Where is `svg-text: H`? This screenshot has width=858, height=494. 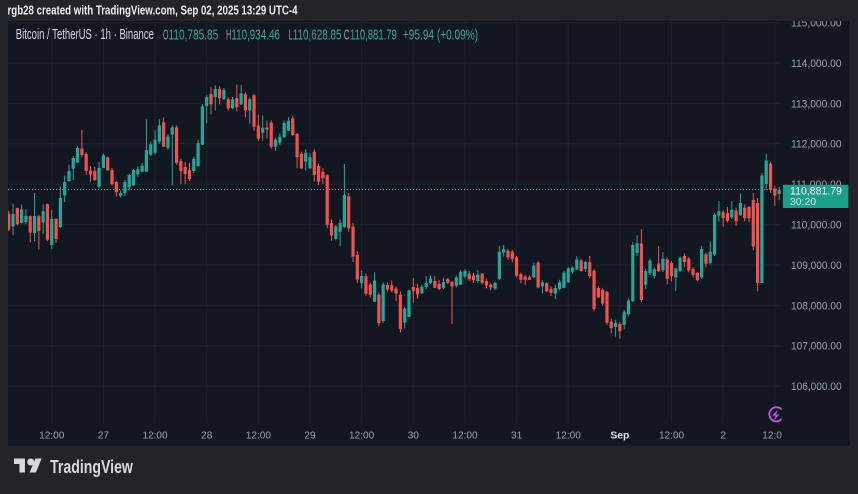
svg-text: H is located at coordinates (228, 35).